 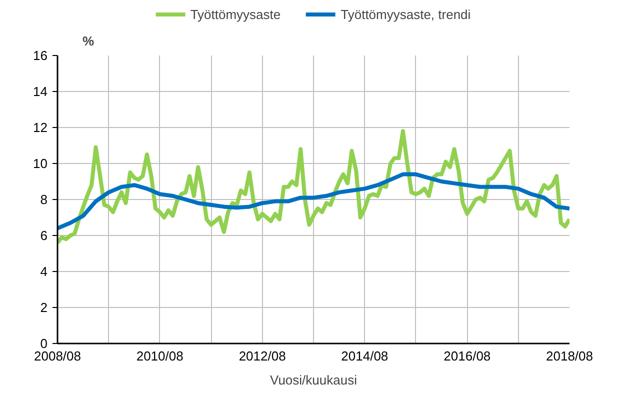 I want to click on y-tick-label: 4, so click(x=44, y=271).